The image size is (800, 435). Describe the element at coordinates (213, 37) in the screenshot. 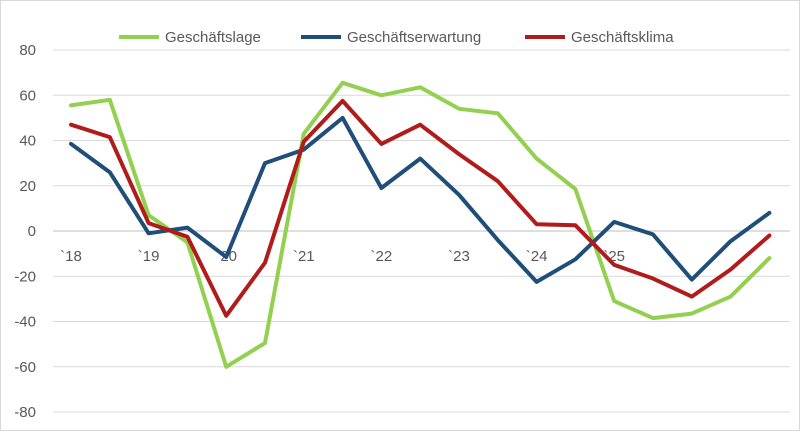

I see `legend-label: Geschäftslage` at that location.